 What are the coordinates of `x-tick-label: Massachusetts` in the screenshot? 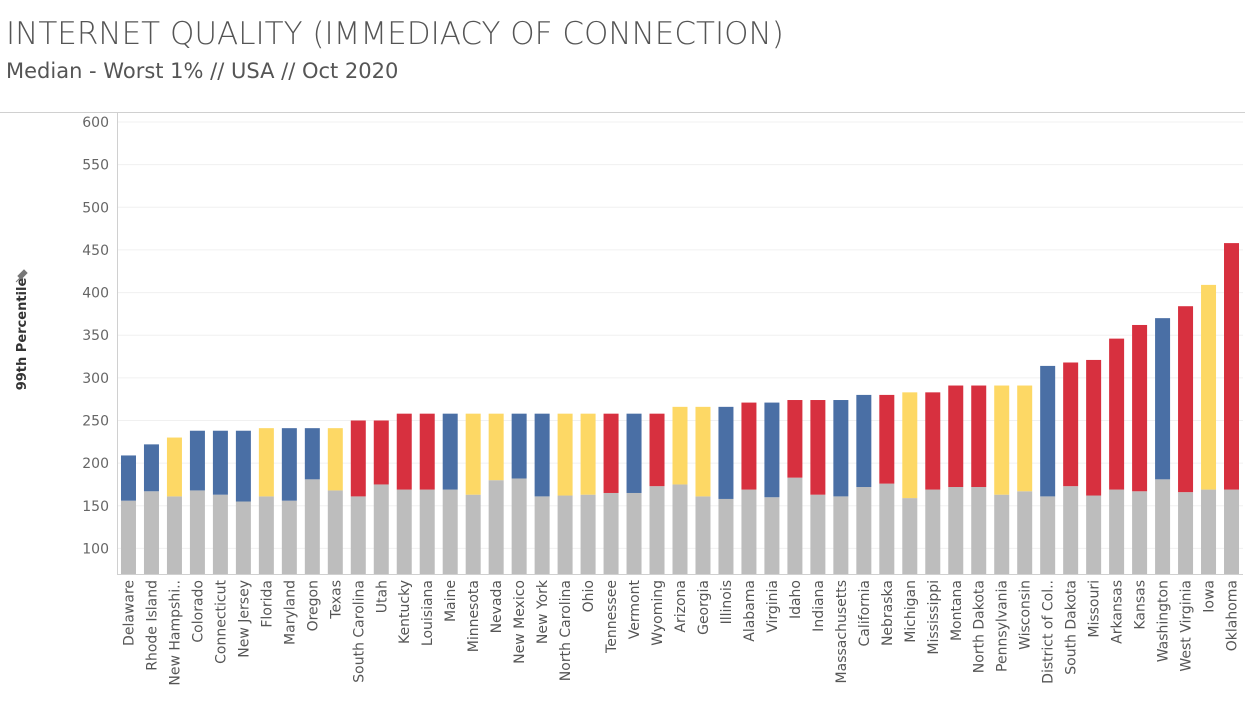 It's located at (842, 631).